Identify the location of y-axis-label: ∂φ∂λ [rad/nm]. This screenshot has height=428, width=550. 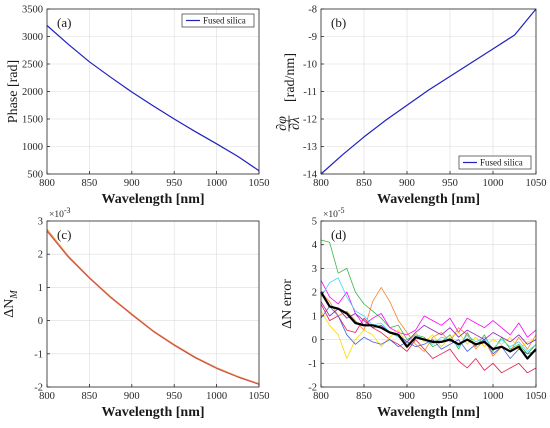
(289, 92).